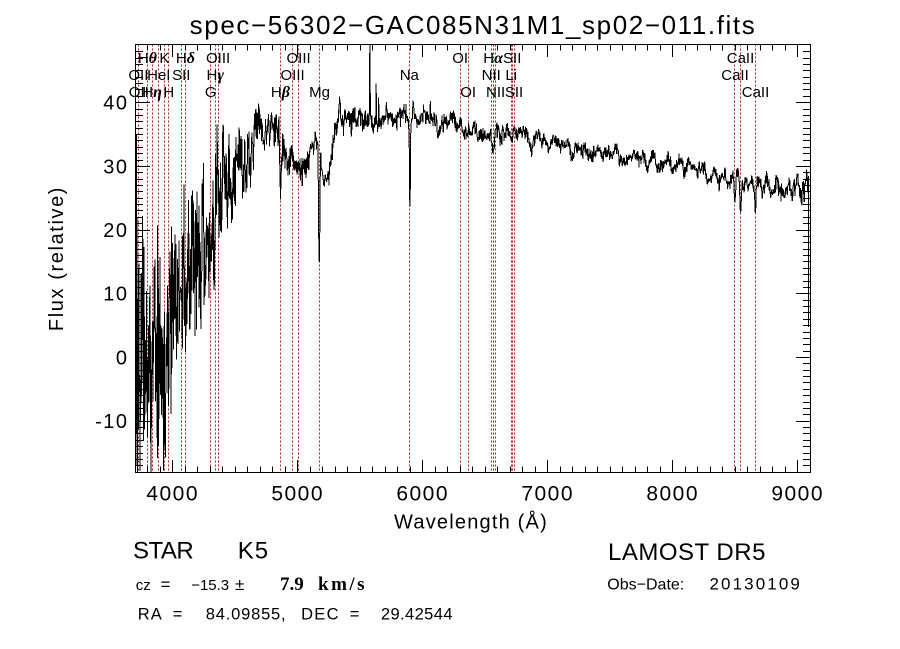 Image resolution: width=900 pixels, height=649 pixels. Describe the element at coordinates (115, 231) in the screenshot. I see `svg-text: 20` at that location.